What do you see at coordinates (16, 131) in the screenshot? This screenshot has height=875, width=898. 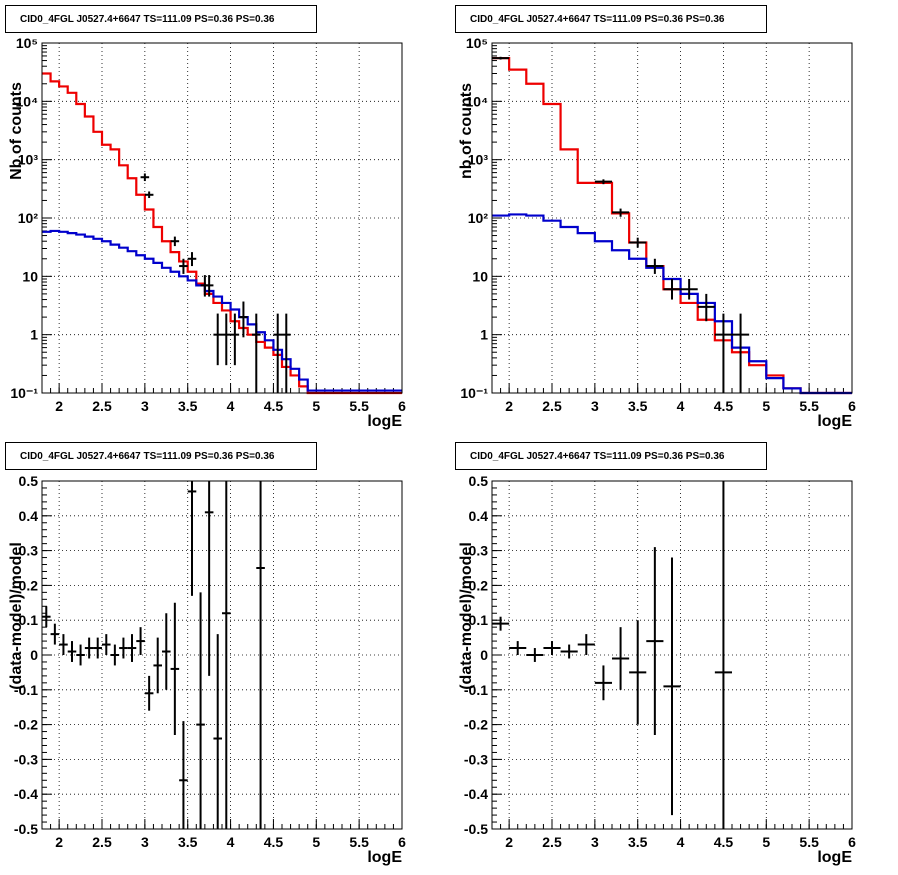 I see `y-axis-label: Nb of counts` at bounding box center [16, 131].